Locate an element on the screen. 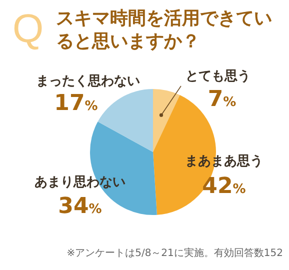 The height and width of the screenshot is (270, 289). data-label: 34% is located at coordinates (80, 206).